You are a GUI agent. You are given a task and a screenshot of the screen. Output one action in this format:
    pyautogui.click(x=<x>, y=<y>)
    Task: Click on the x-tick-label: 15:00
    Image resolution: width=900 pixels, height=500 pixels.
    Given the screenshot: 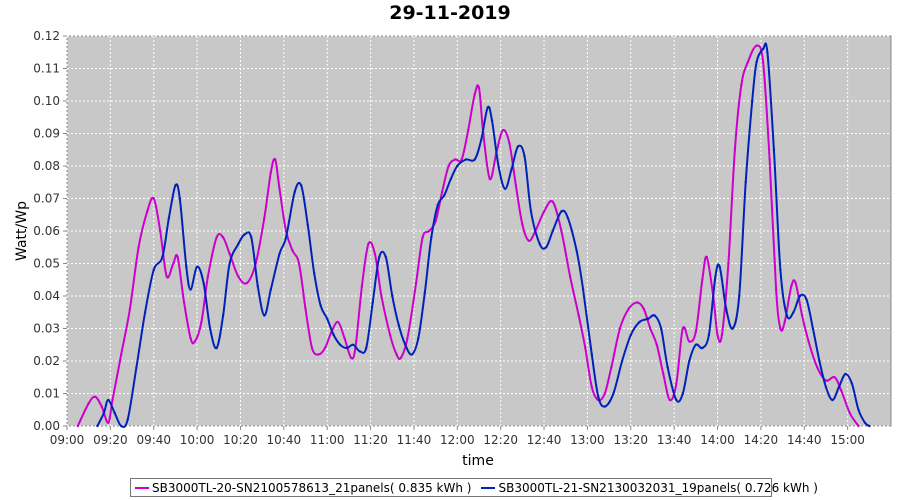 What is the action you would take?
    pyautogui.click(x=847, y=440)
    